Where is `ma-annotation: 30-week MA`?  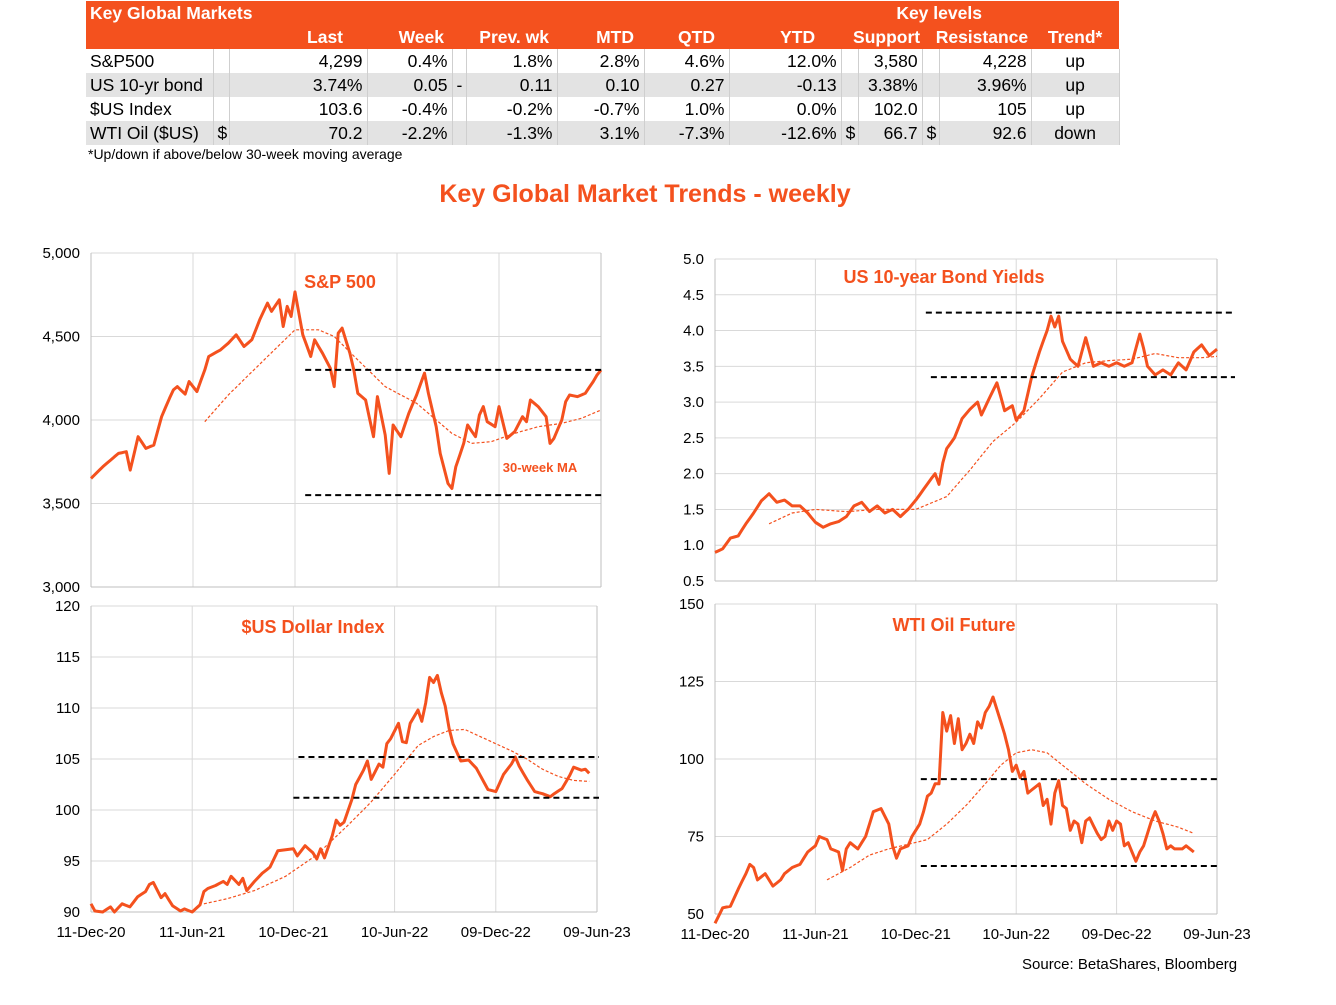
ma-annotation: 30-week MA is located at coordinates (540, 467).